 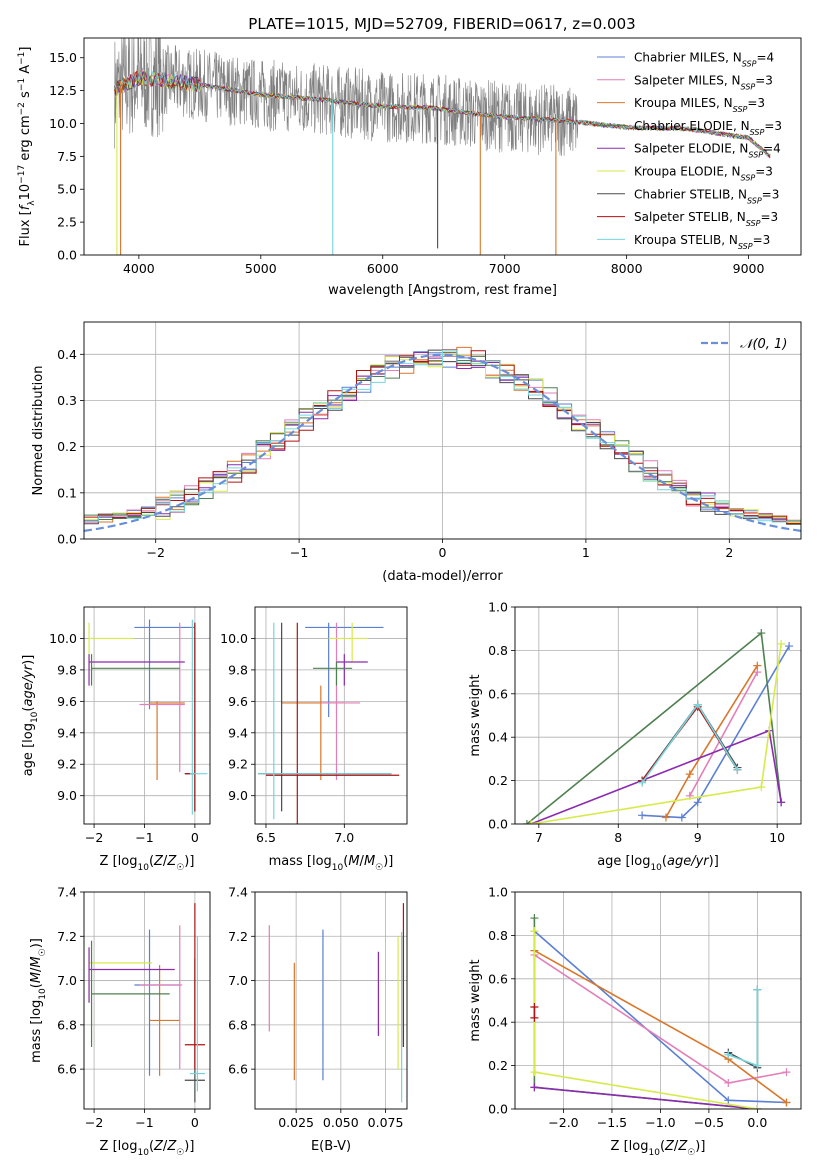 I want to click on x-tick-label: 9000, so click(x=749, y=268).